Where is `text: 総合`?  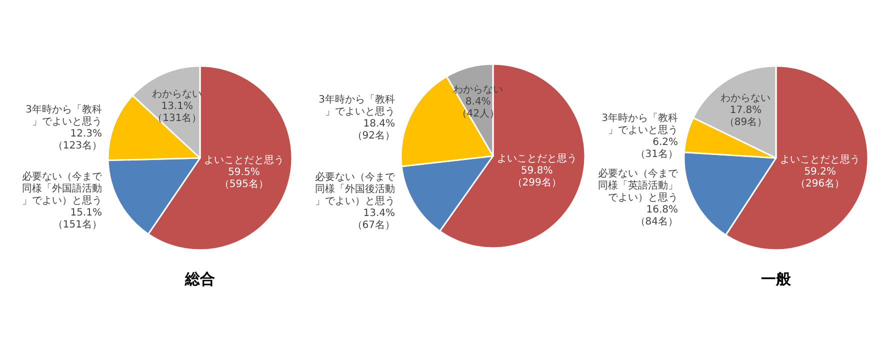
text: 総合 is located at coordinates (199, 279).